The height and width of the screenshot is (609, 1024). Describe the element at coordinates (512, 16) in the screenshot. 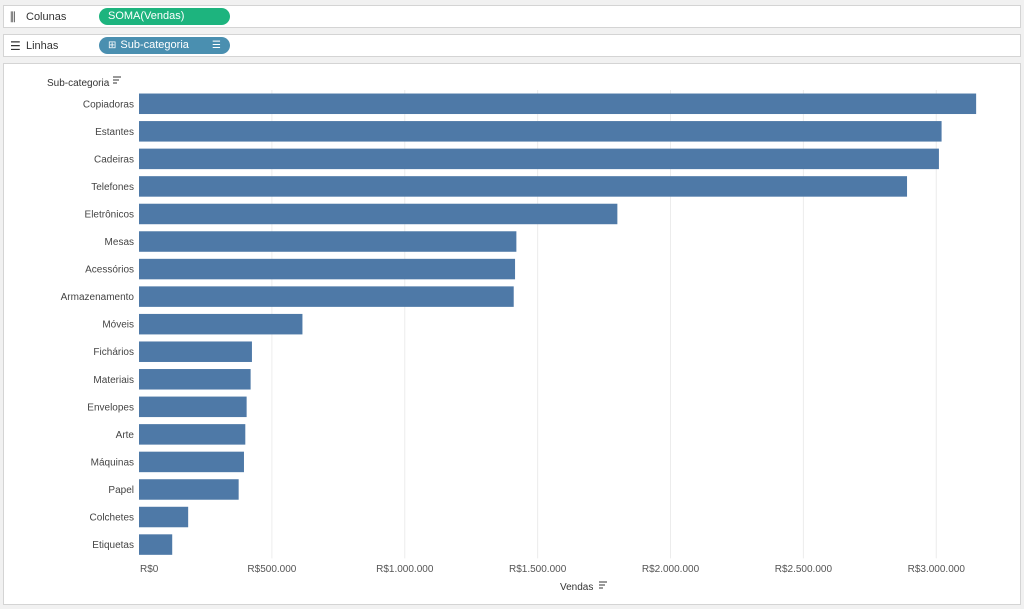

I see `columns-shelf: ⫼ Colunas SOMA(Vendas)` at that location.